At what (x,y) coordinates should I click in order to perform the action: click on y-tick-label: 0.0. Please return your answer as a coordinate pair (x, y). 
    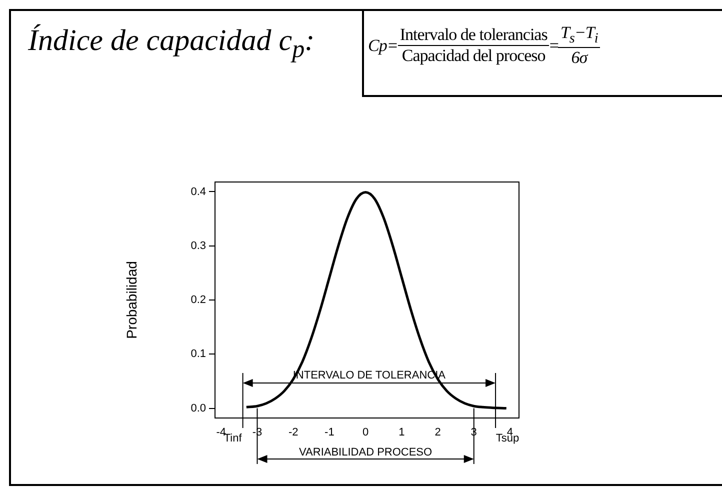
    Looking at the image, I should click on (198, 408).